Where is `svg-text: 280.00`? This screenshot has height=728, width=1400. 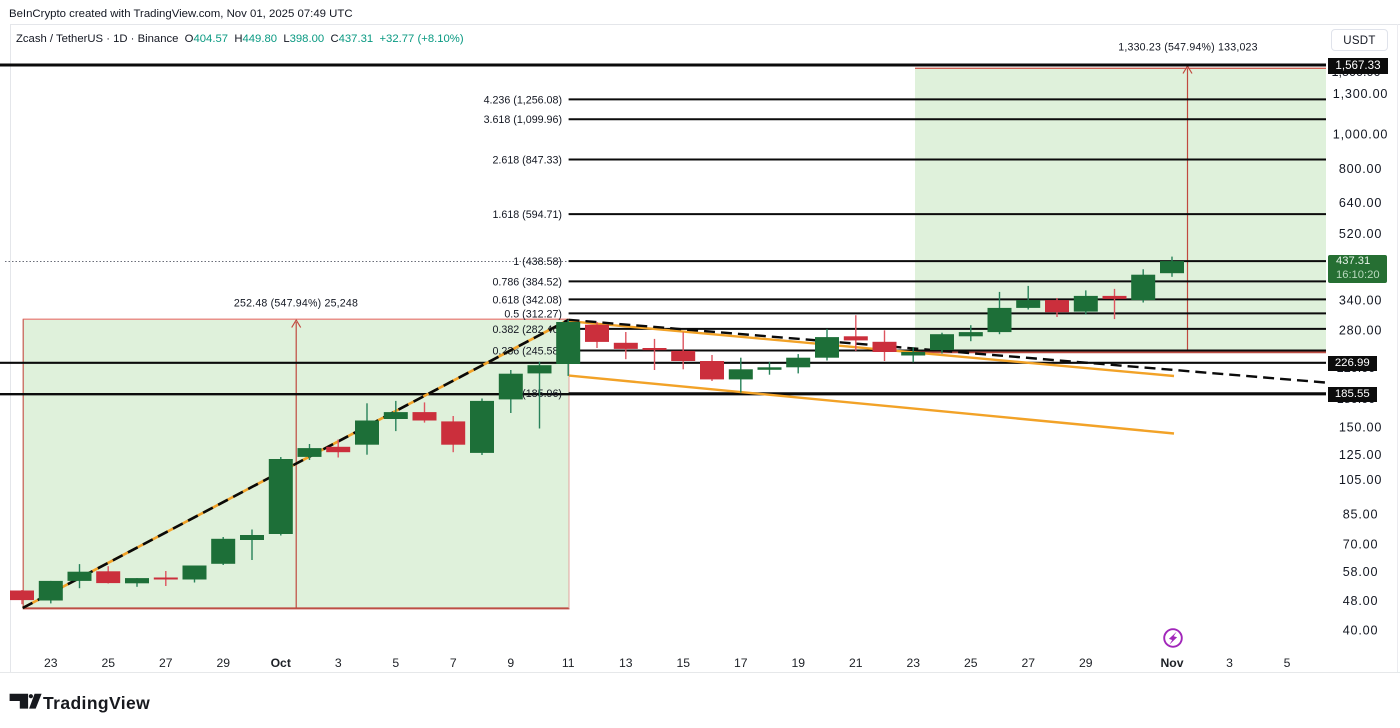
svg-text: 280.00 is located at coordinates (1360, 331).